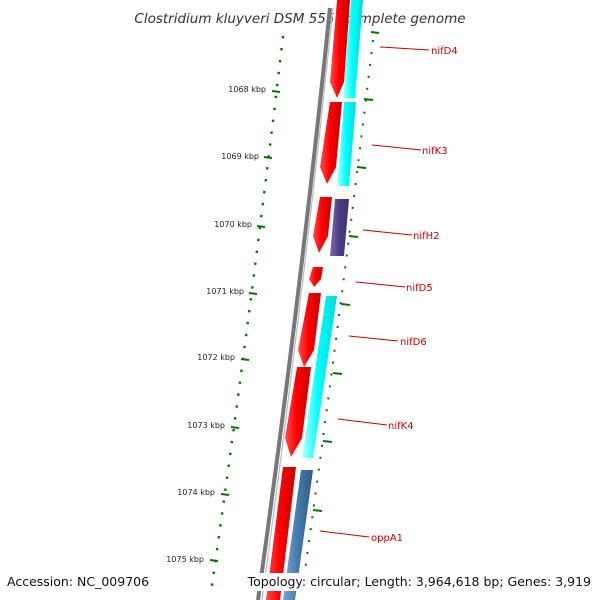  Describe the element at coordinates (245, 326) in the screenshot. I see `scale-ticks` at that location.